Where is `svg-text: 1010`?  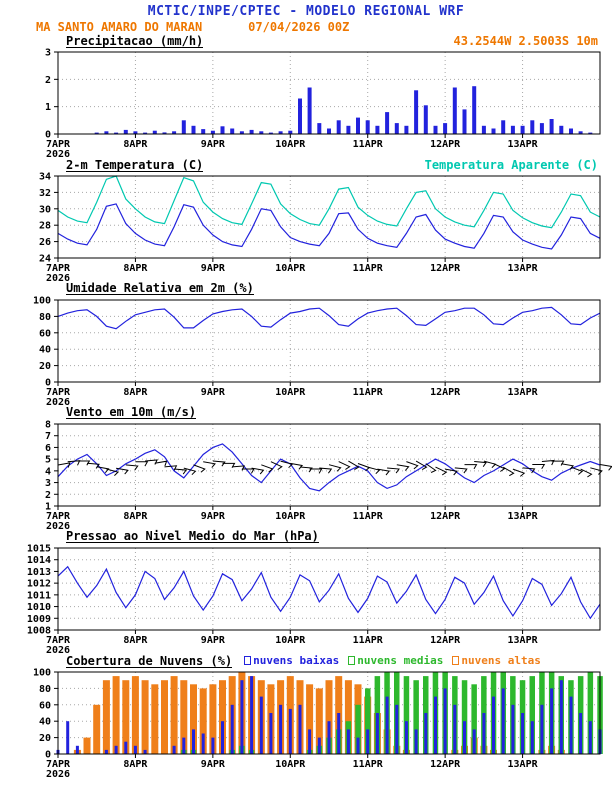
svg-text: 1010 is located at coordinates (39, 607).